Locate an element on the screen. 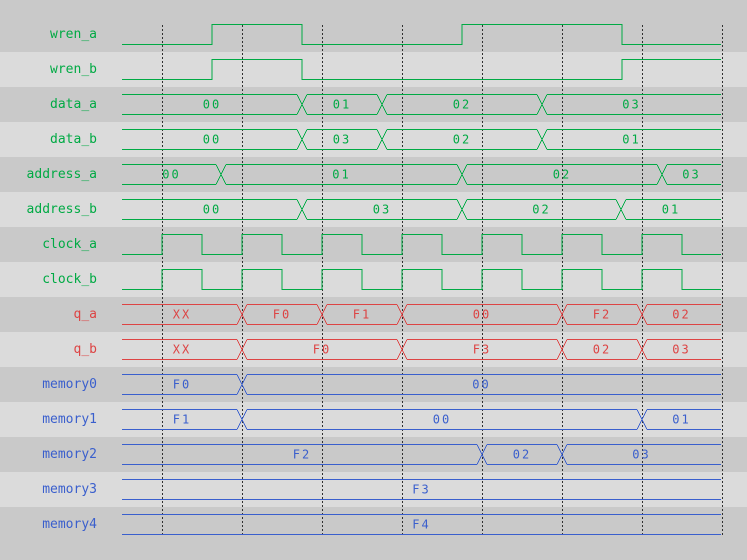 This screenshot has width=747, height=560. signal-label-memory2: memory2 is located at coordinates (69, 454).